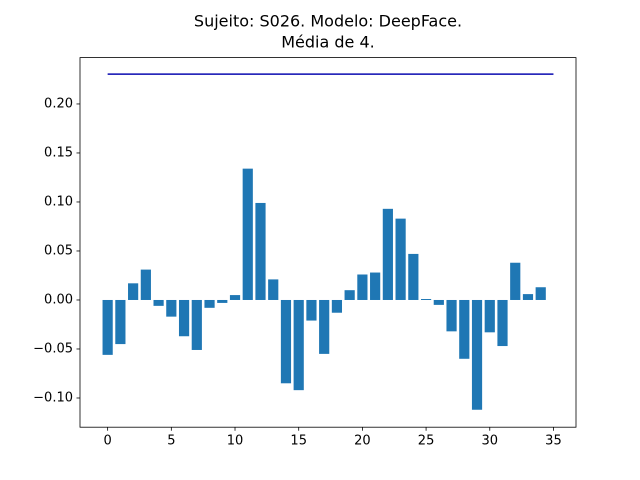  Describe the element at coordinates (328, 42) in the screenshot. I see `chart-subtitle: Média de 4.` at that location.